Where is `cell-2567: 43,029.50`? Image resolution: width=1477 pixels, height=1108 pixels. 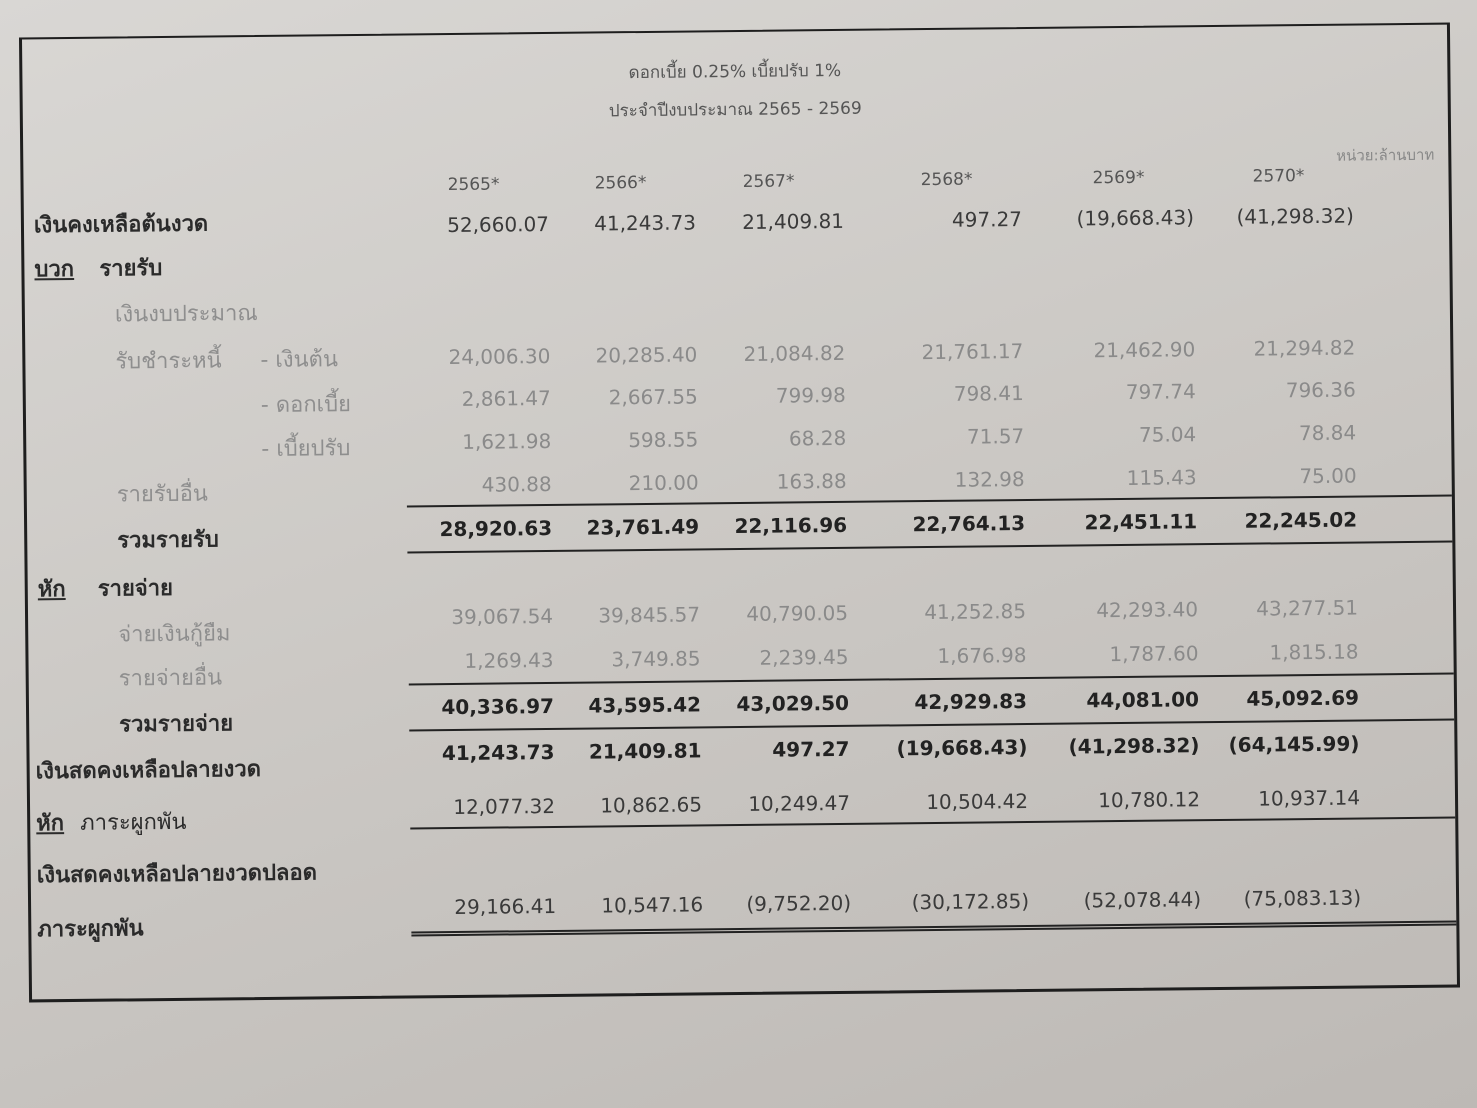 cell-2567: 43,029.50 is located at coordinates (793, 703).